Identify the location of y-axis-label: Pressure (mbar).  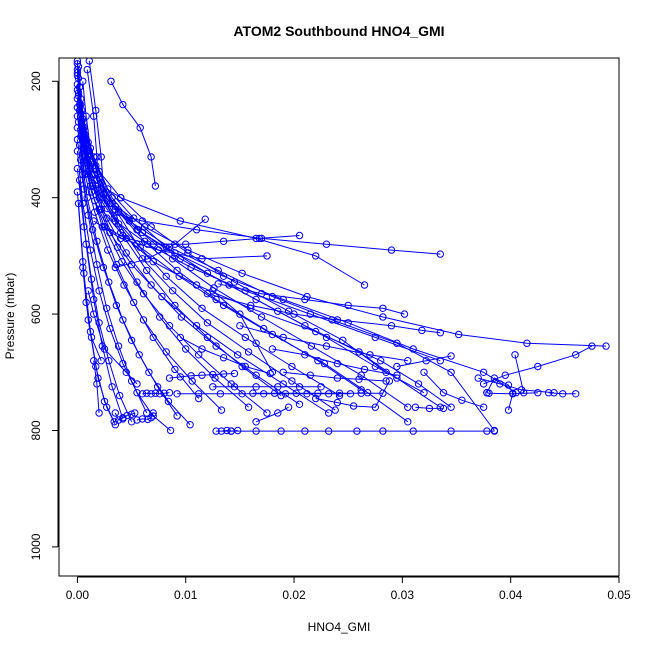
(10, 316).